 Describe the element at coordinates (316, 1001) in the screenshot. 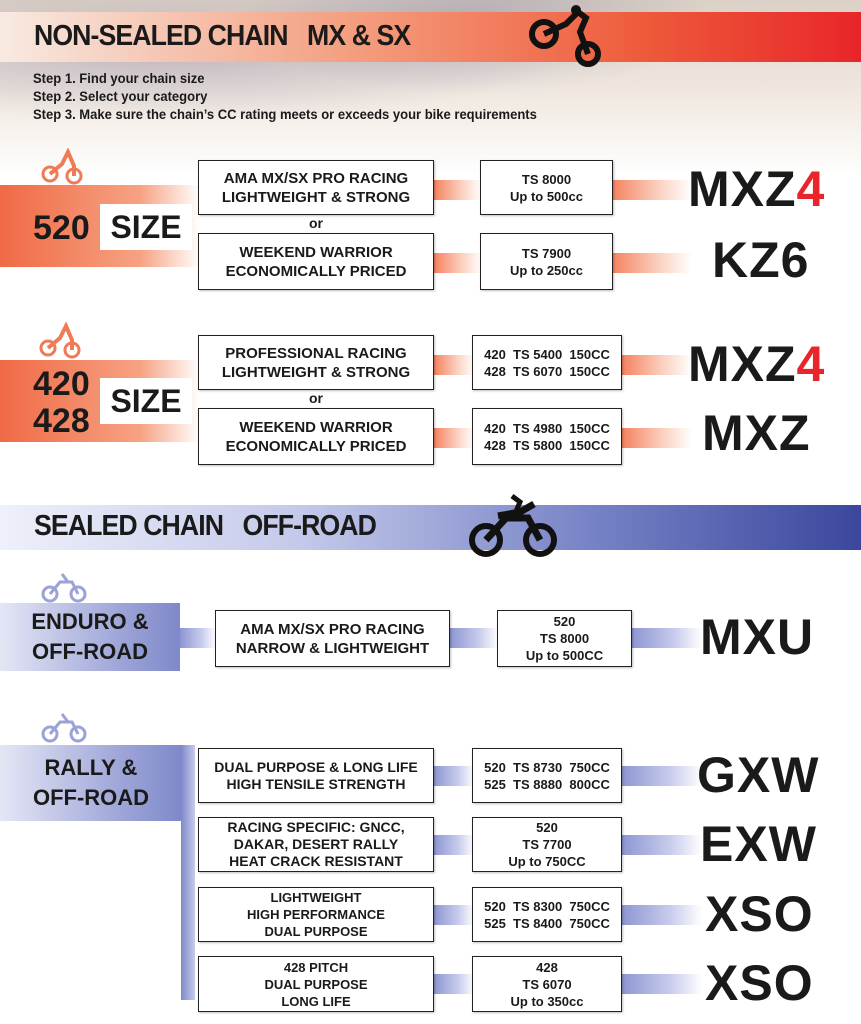

I see `text-line: LONG LIFE` at that location.